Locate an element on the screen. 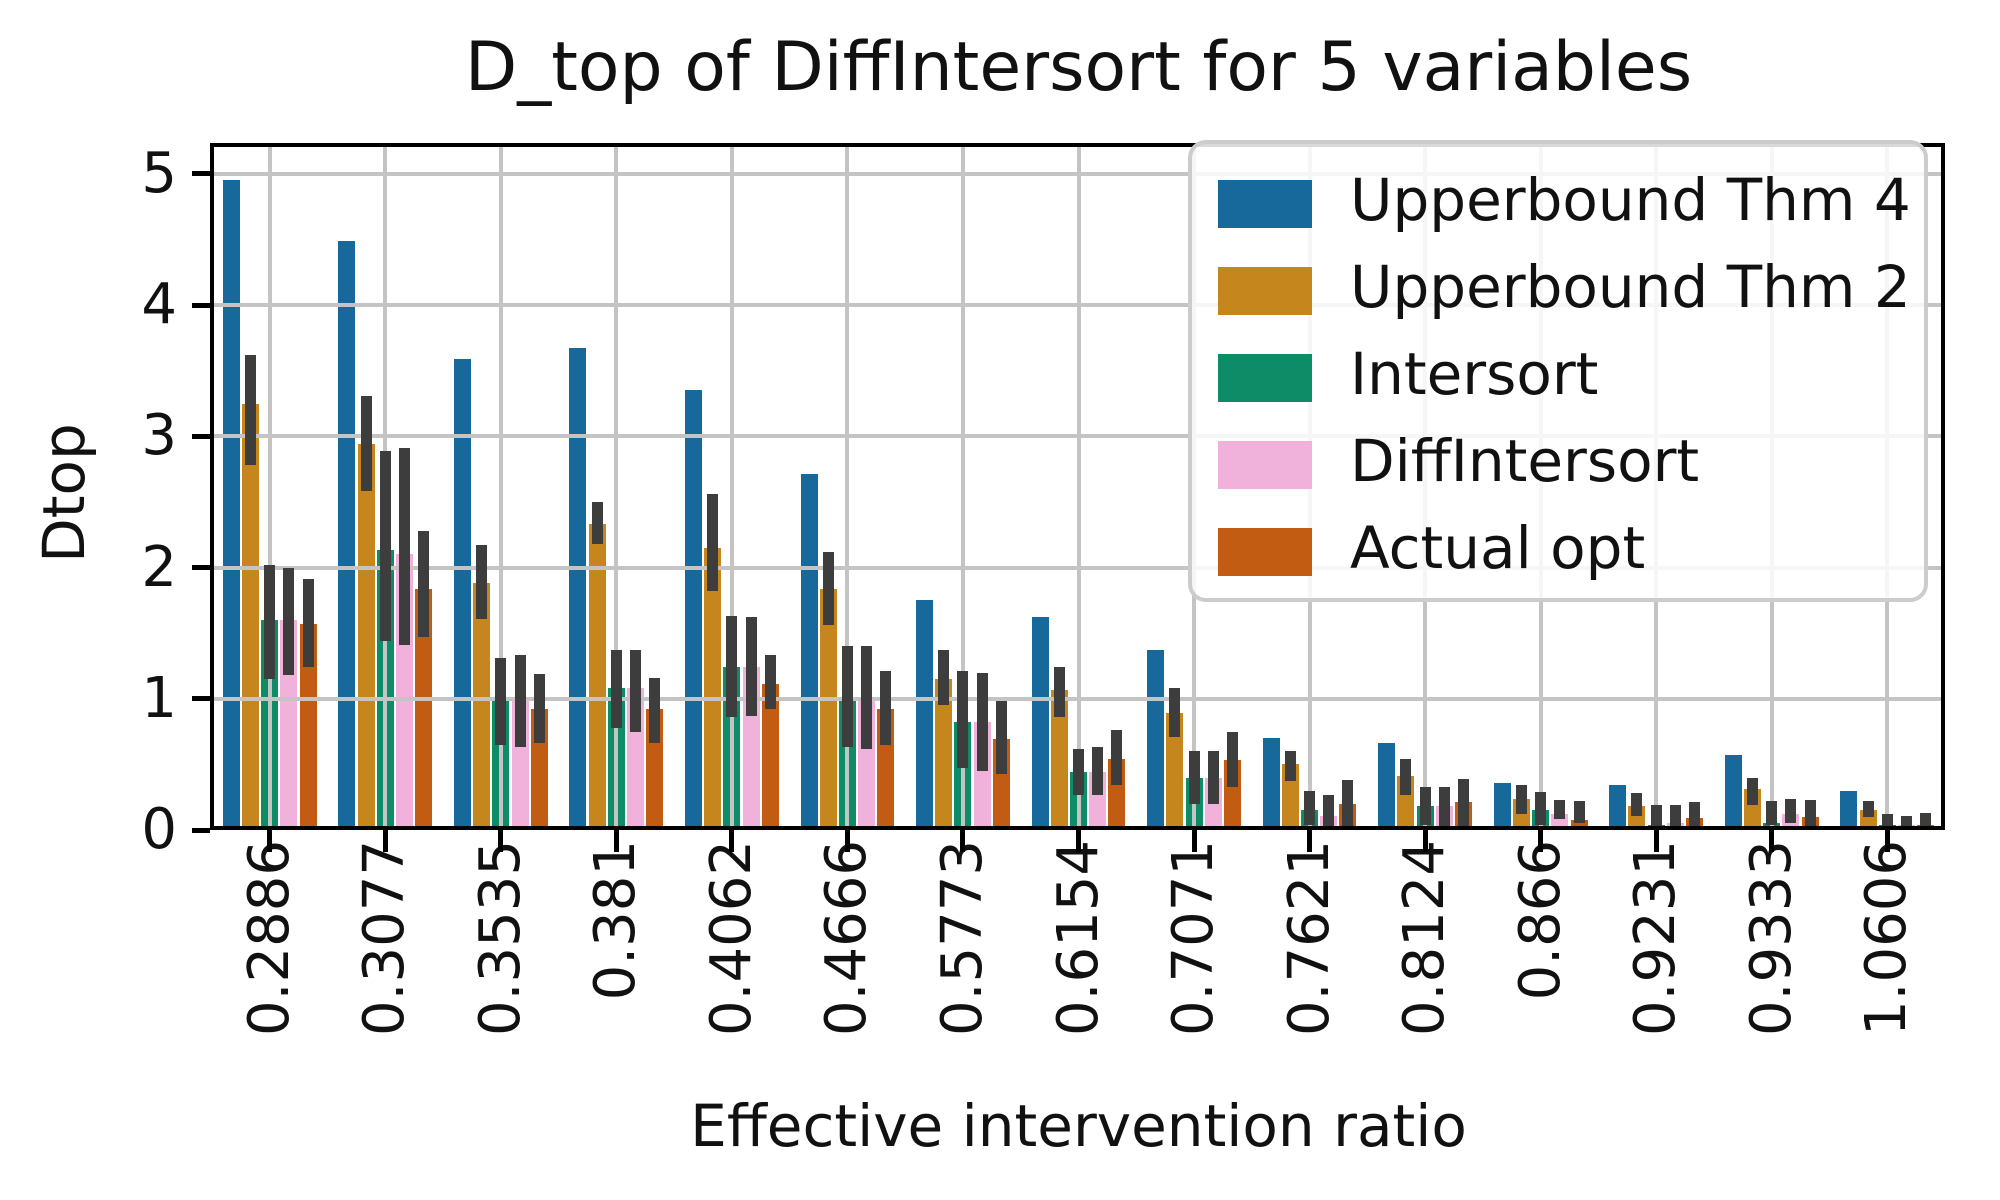 This screenshot has width=2000, height=1200. x-tick-label: 1.0606 is located at coordinates (1887, 938).